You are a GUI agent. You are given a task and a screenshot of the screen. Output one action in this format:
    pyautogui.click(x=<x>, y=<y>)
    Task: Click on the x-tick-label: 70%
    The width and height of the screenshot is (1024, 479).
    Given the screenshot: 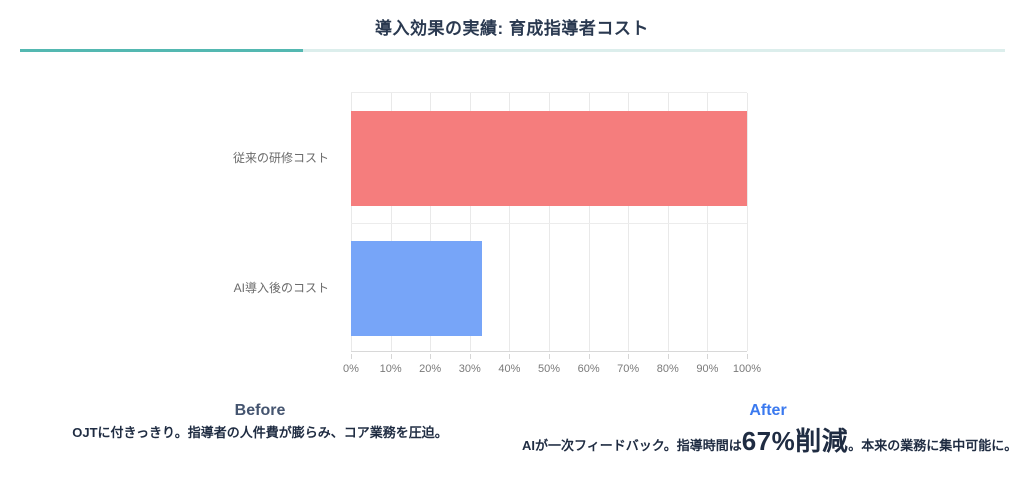 What is the action you would take?
    pyautogui.click(x=628, y=369)
    